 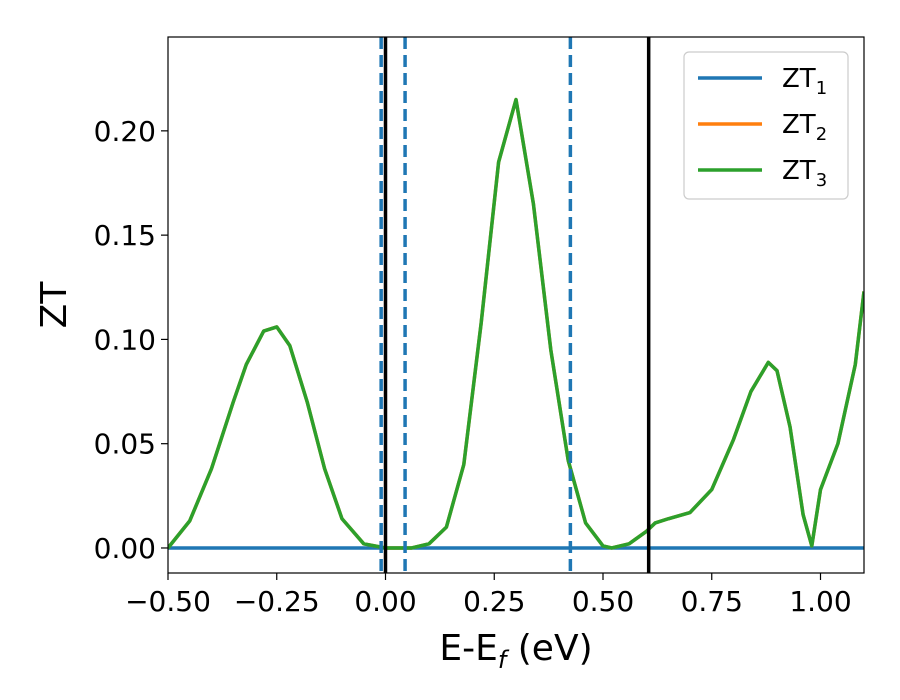 I want to click on x-axis-title-unit: (eV), so click(x=549, y=648).